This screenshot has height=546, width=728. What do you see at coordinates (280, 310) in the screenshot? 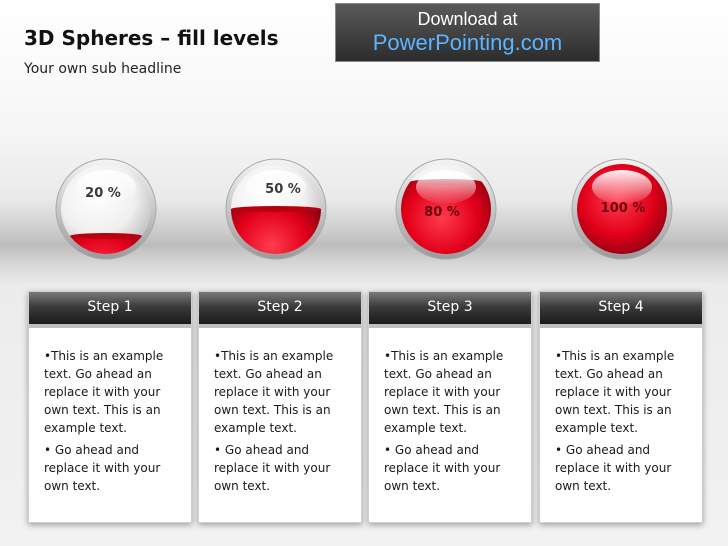
I see `step-title: Step 2` at bounding box center [280, 310].